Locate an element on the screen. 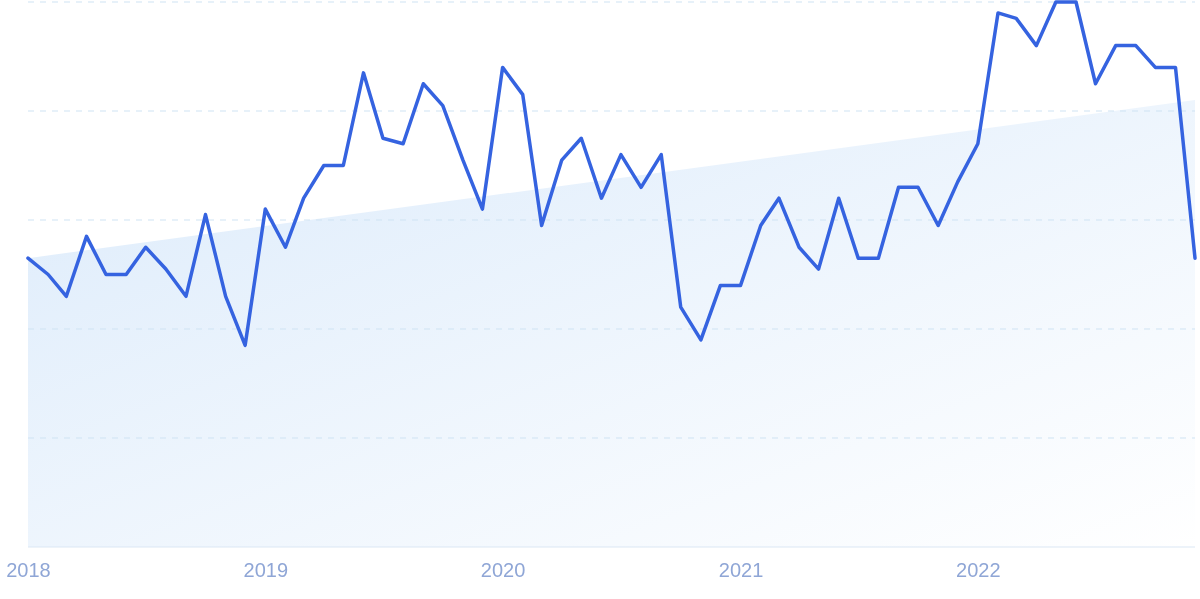  x-tick-label: 2018 is located at coordinates (28, 570).